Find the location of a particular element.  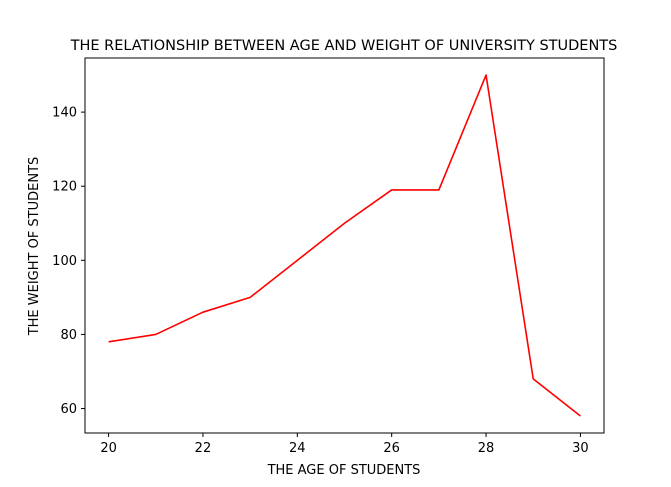

y-axis-label: THE WEIGHT OF STUDENTS is located at coordinates (34, 247).